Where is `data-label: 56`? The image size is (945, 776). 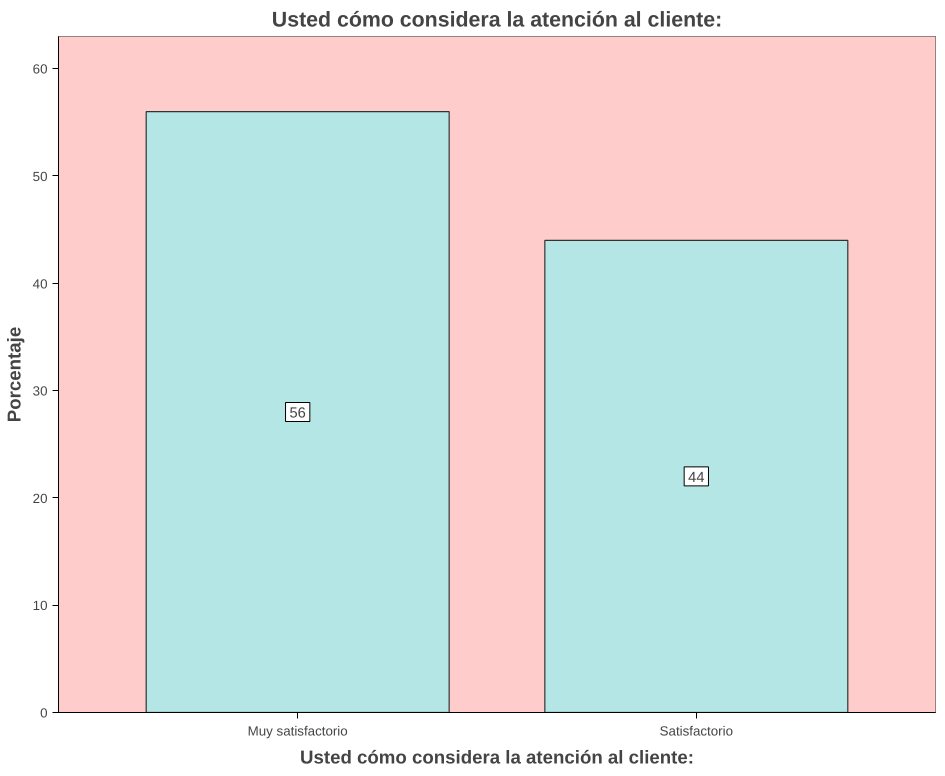 data-label: 56 is located at coordinates (298, 414).